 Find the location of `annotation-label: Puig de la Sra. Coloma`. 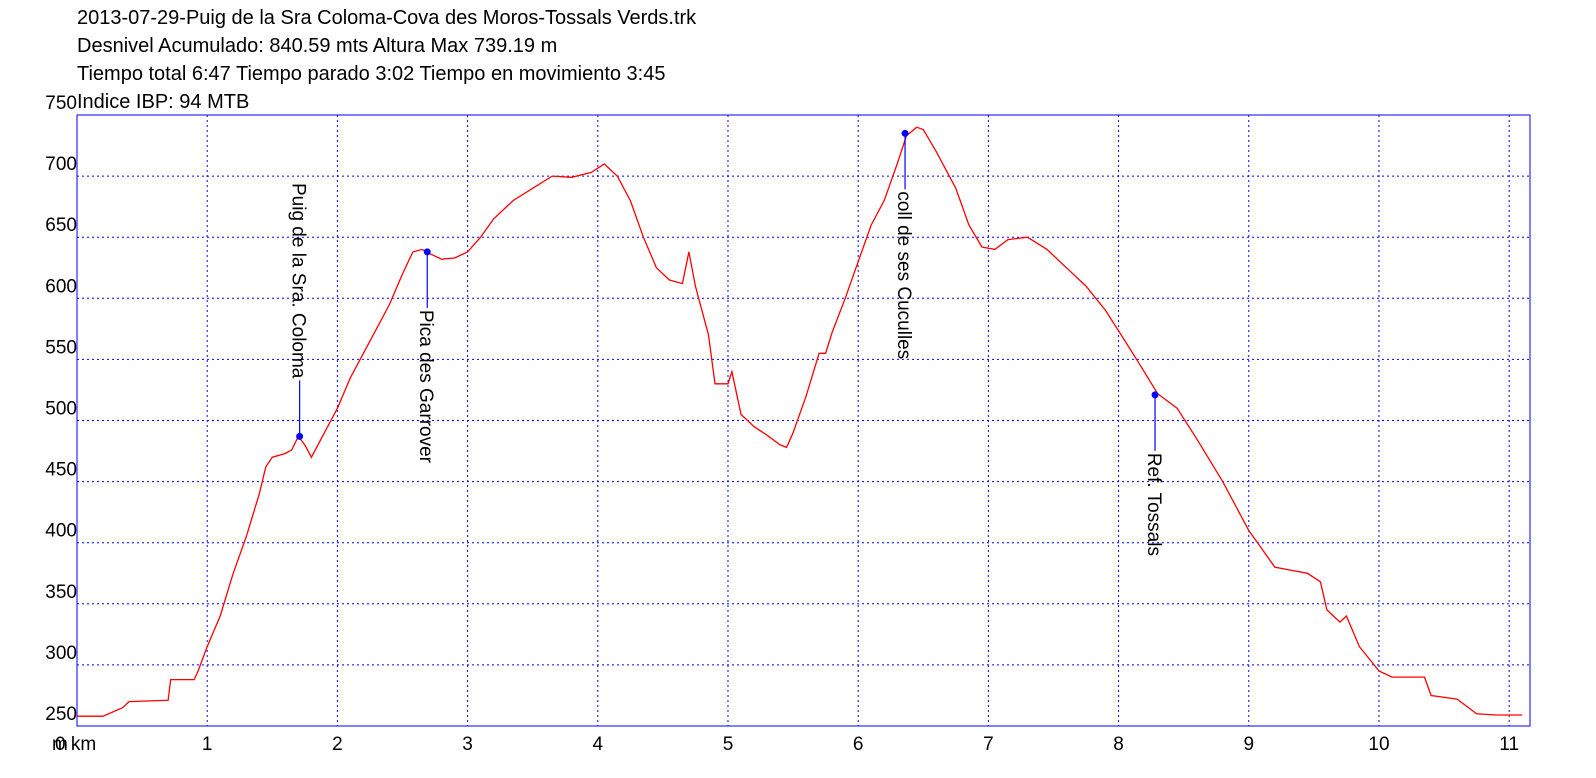

annotation-label: Puig de la Sra. Coloma is located at coordinates (298, 281).